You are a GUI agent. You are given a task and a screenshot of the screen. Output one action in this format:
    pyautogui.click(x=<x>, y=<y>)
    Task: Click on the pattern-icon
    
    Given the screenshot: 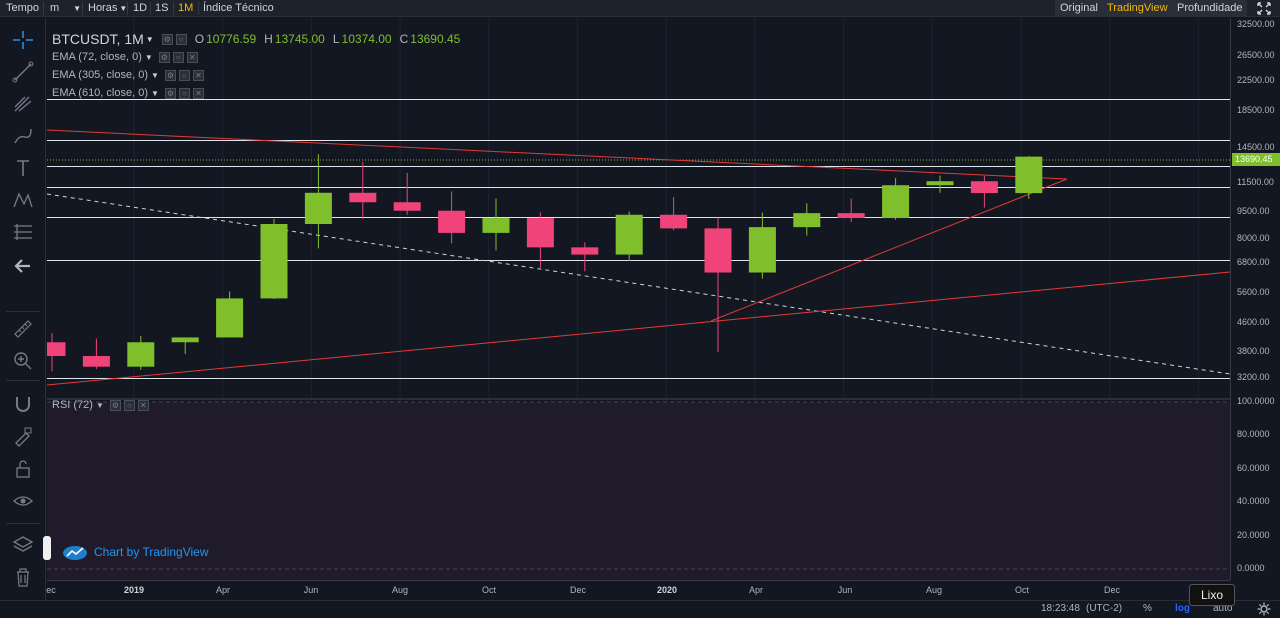 What is the action you would take?
    pyautogui.click(x=23, y=200)
    